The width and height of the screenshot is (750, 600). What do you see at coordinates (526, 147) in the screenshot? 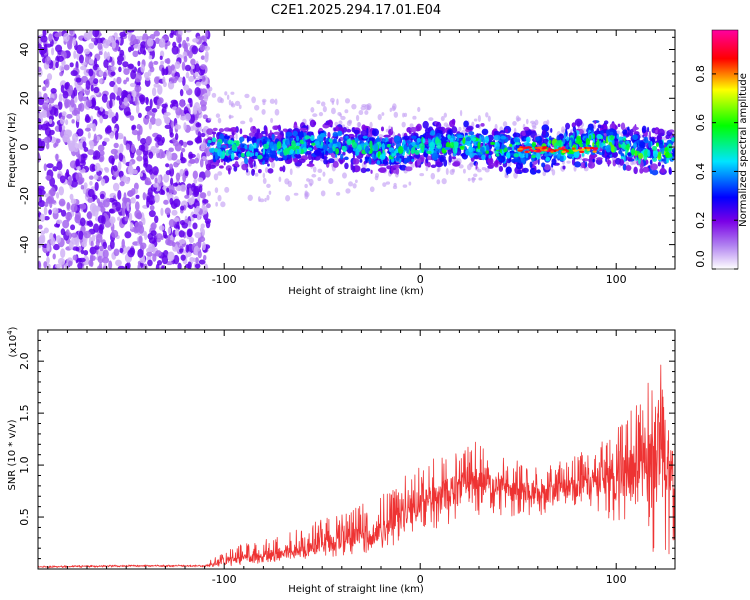
I see `peak-blob` at bounding box center [526, 147].